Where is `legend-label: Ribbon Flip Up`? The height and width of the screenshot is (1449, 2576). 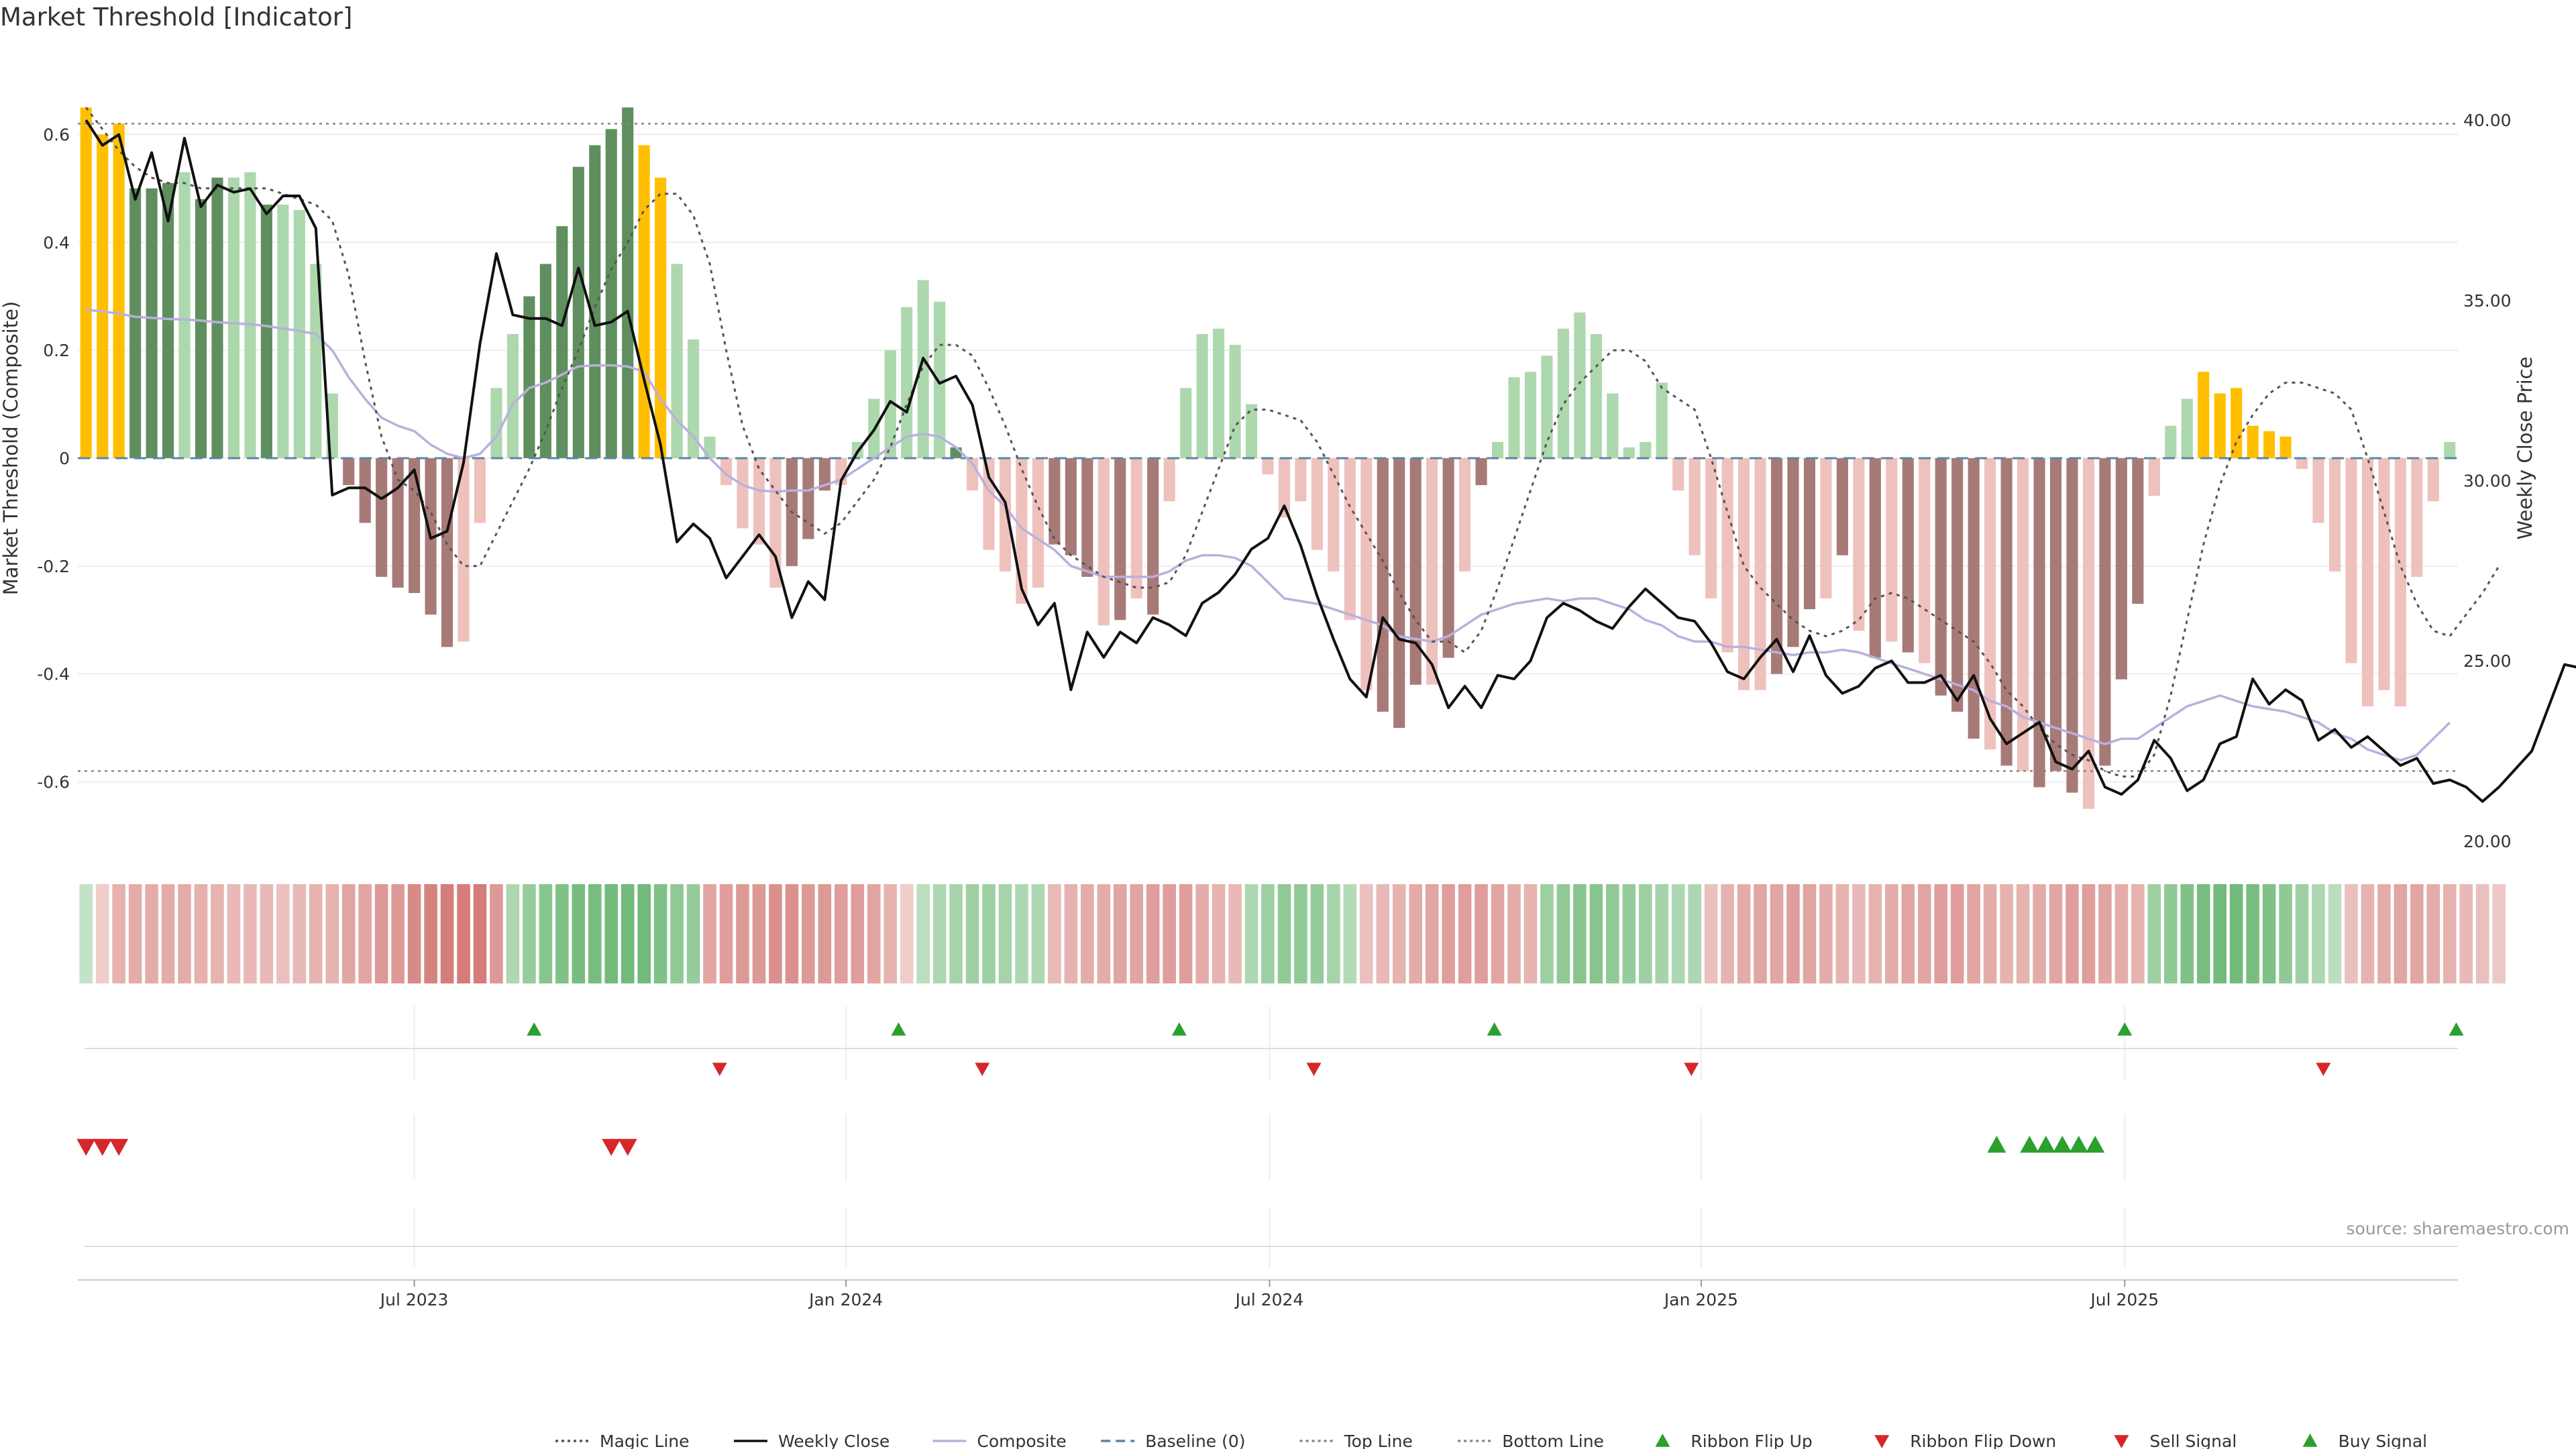 legend-label: Ribbon Flip Up is located at coordinates (1751, 1440).